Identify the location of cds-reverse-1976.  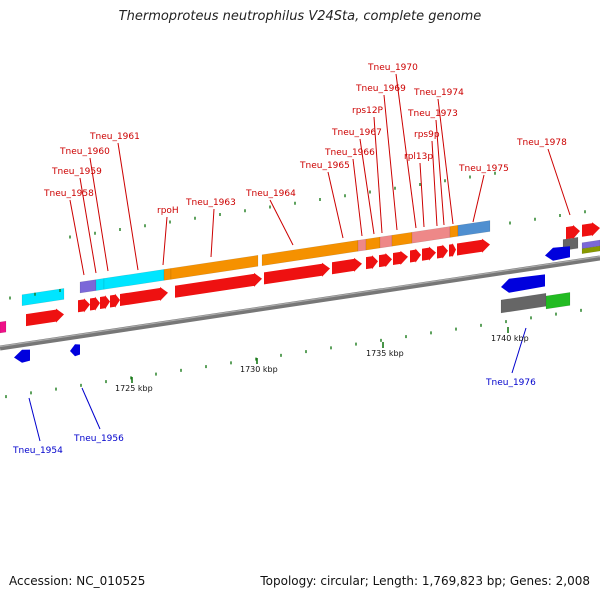
(523, 283).